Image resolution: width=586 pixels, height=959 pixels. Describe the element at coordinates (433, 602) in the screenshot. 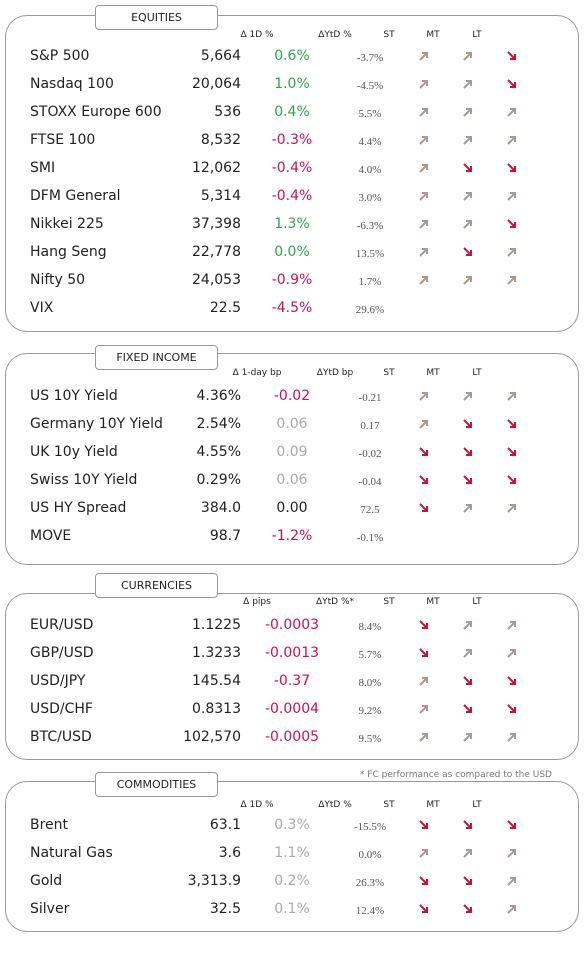

I see `column-header: MT` at that location.